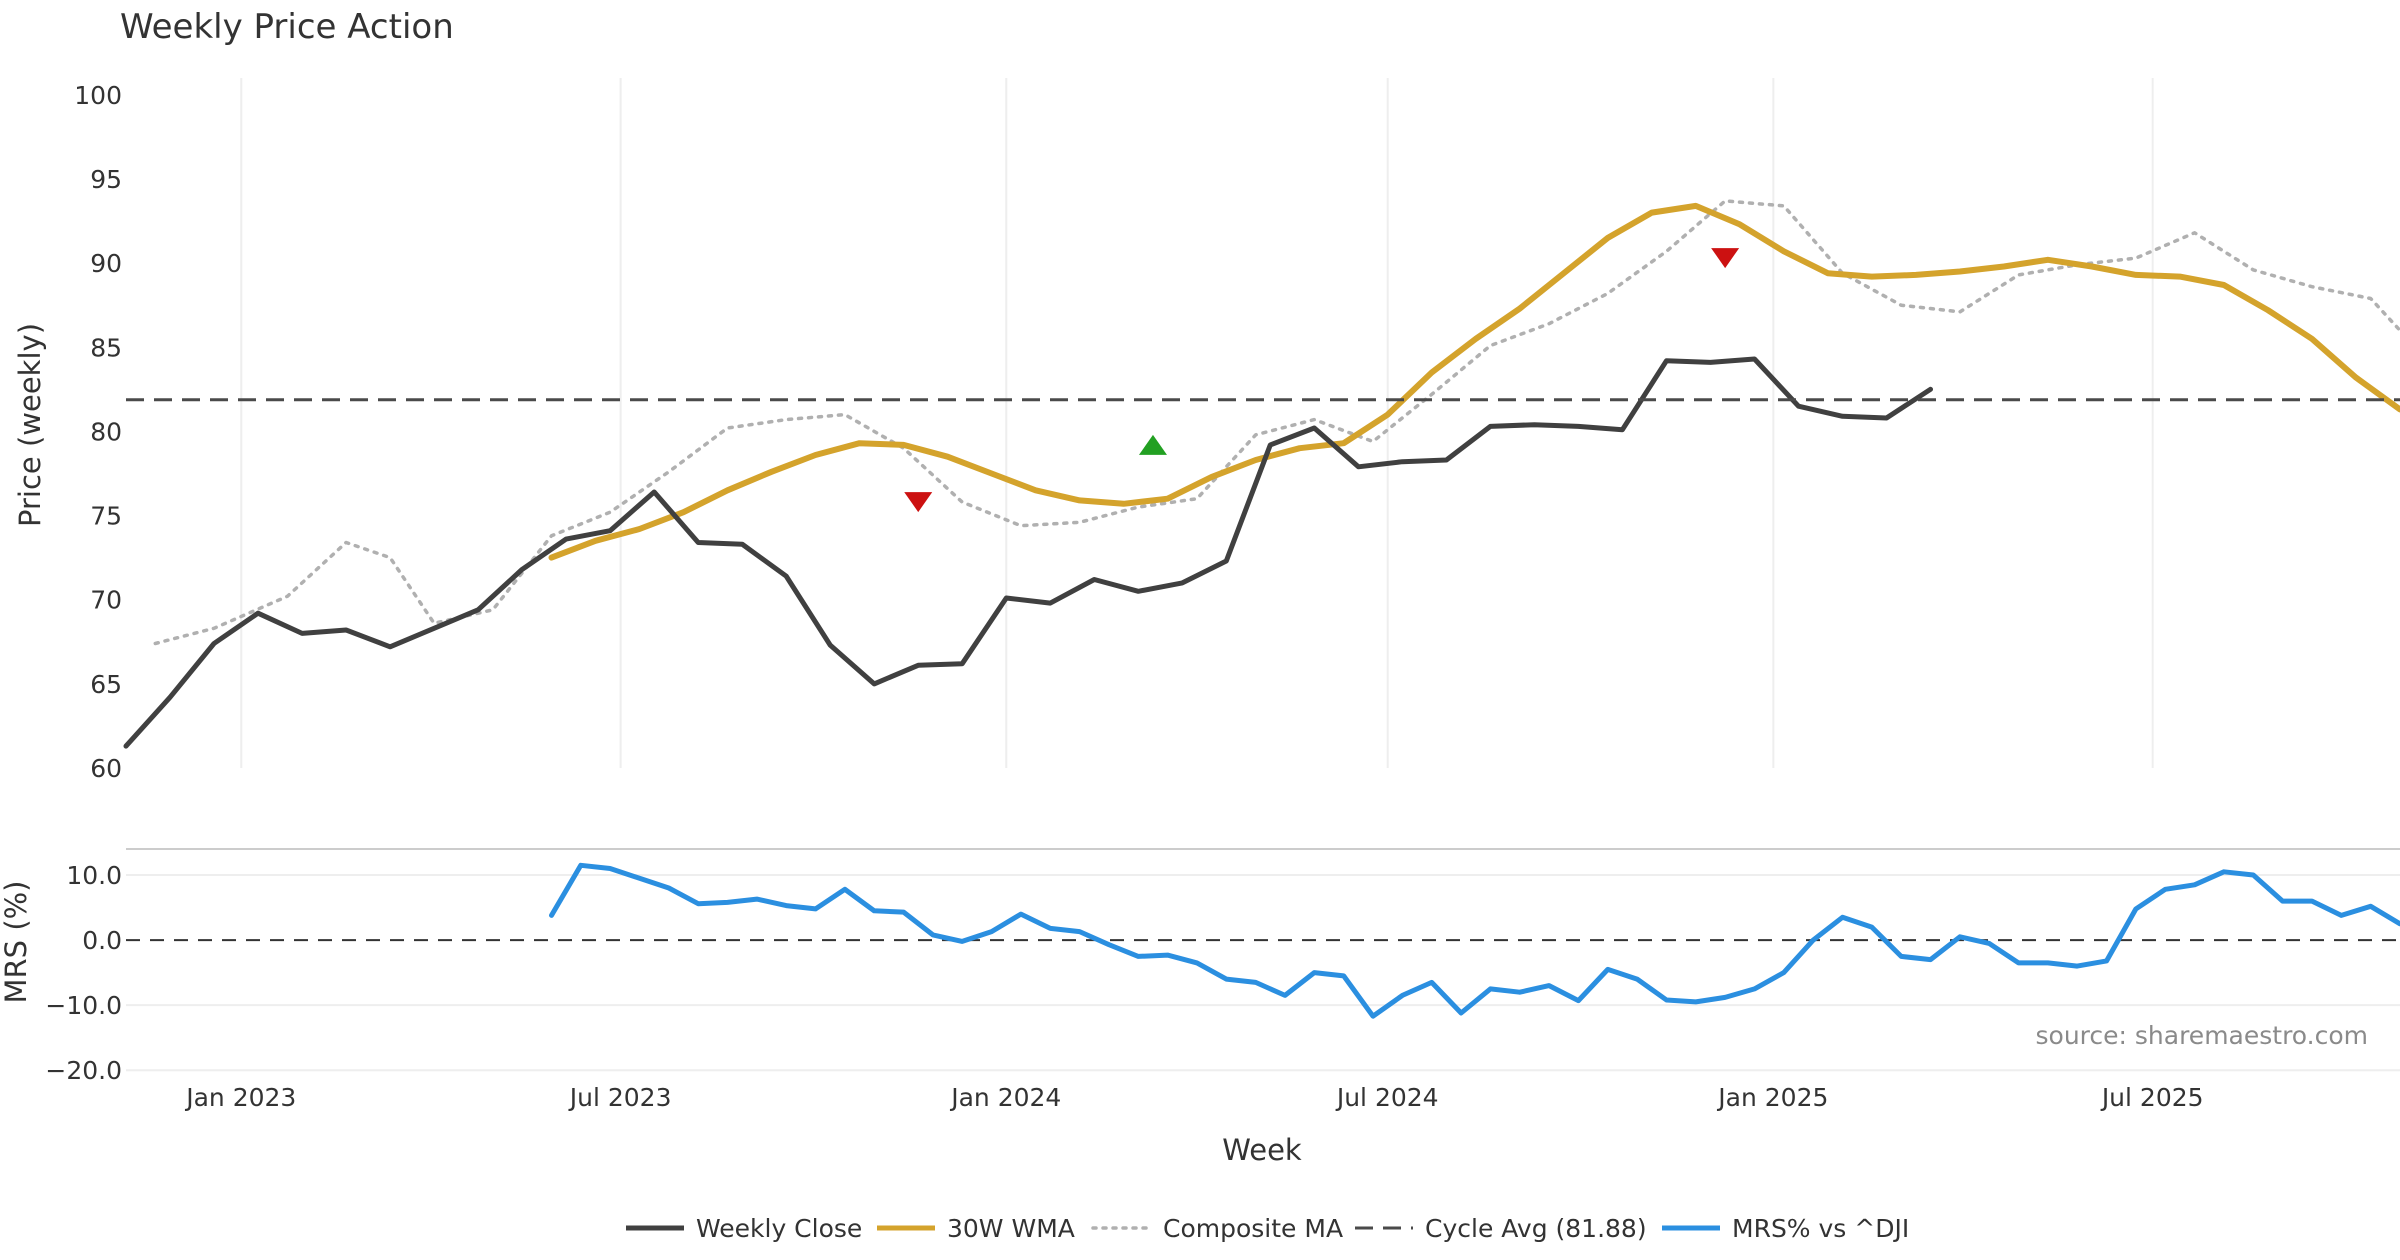  What do you see at coordinates (2202, 1035) in the screenshot?
I see `source-note: source: sharemaestro.com` at bounding box center [2202, 1035].